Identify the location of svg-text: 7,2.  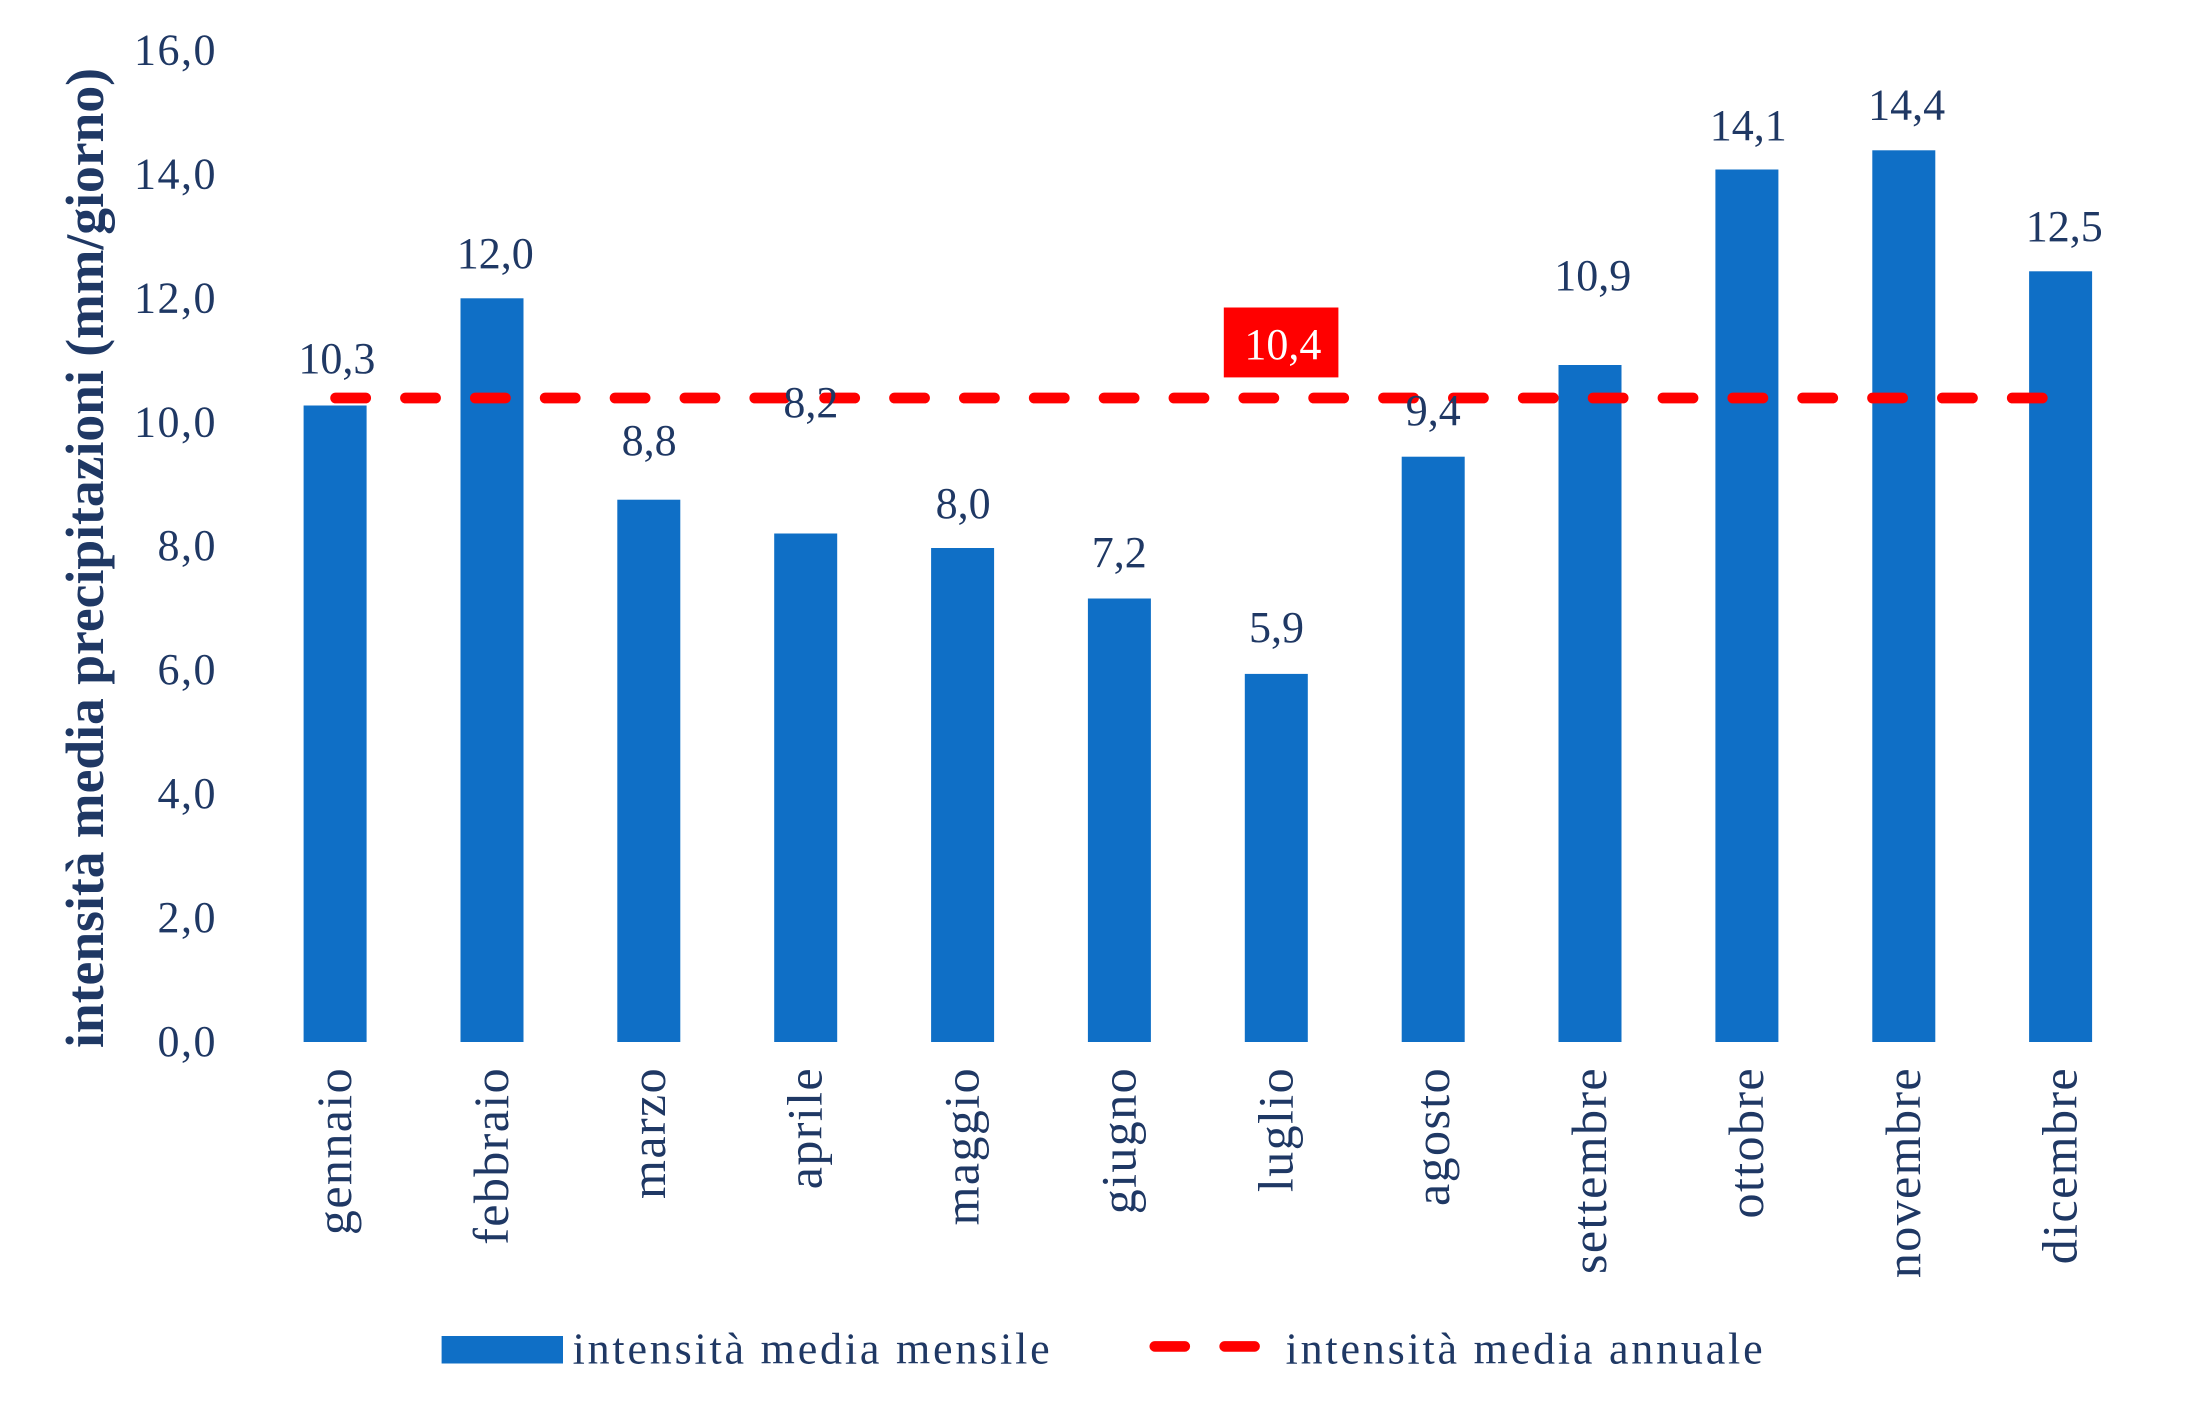
(1119, 552).